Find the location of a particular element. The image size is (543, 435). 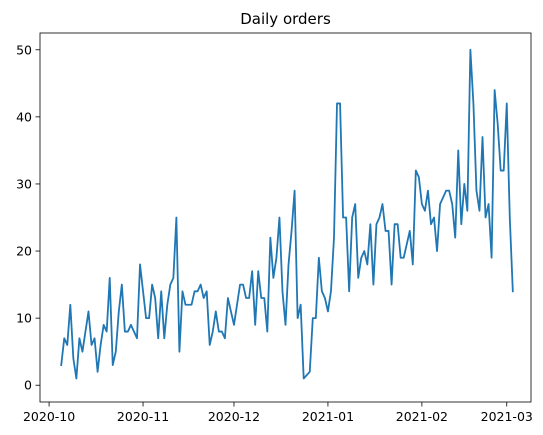

chart-title: Daily orders is located at coordinates (285, 19).